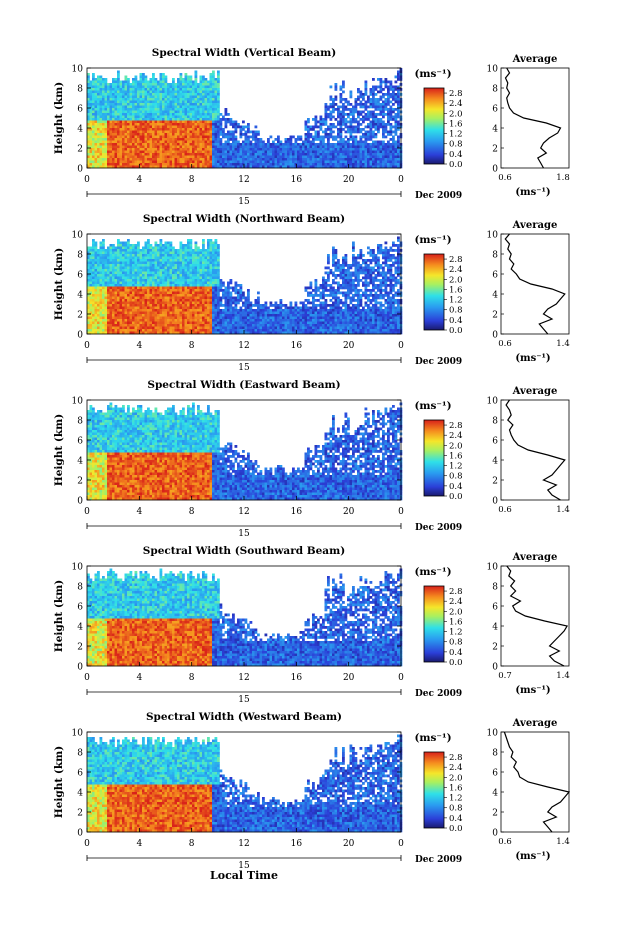  Describe the element at coordinates (244, 53) in the screenshot. I see `panel-title: Spectral Width (Vertical Beam)` at that location.